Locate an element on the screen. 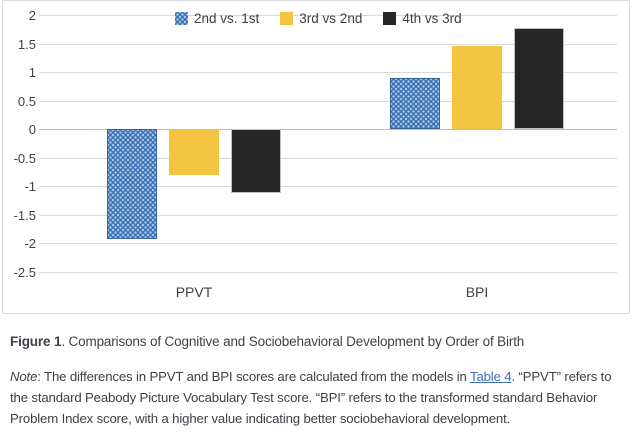 Image resolution: width=633 pixels, height=440 pixels. y-tick-label: 1 is located at coordinates (32, 72).